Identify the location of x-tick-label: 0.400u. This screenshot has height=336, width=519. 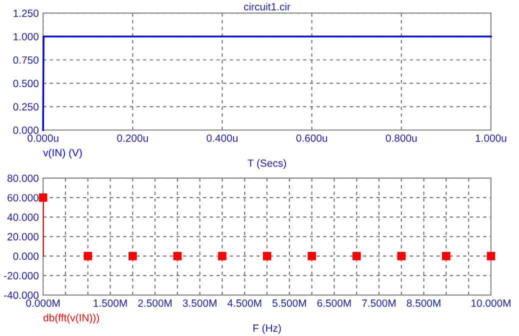
(222, 138).